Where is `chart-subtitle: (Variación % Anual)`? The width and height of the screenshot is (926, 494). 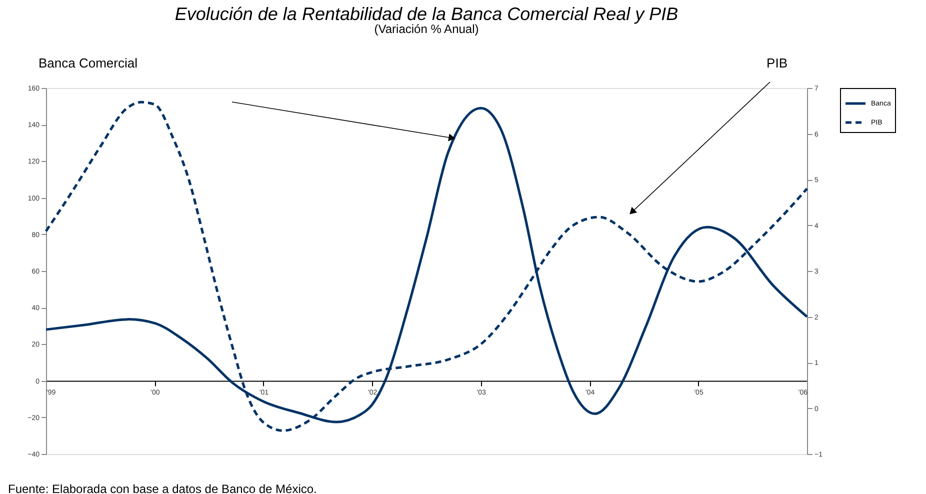
chart-subtitle: (Variación % Anual) is located at coordinates (426, 29).